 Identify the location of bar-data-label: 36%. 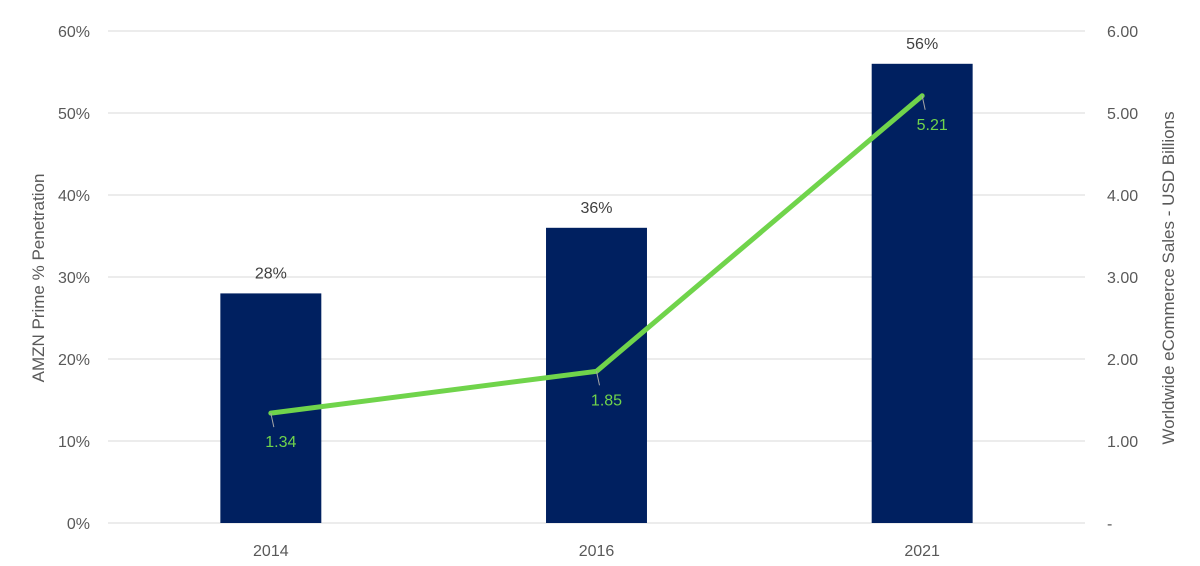
(596, 208).